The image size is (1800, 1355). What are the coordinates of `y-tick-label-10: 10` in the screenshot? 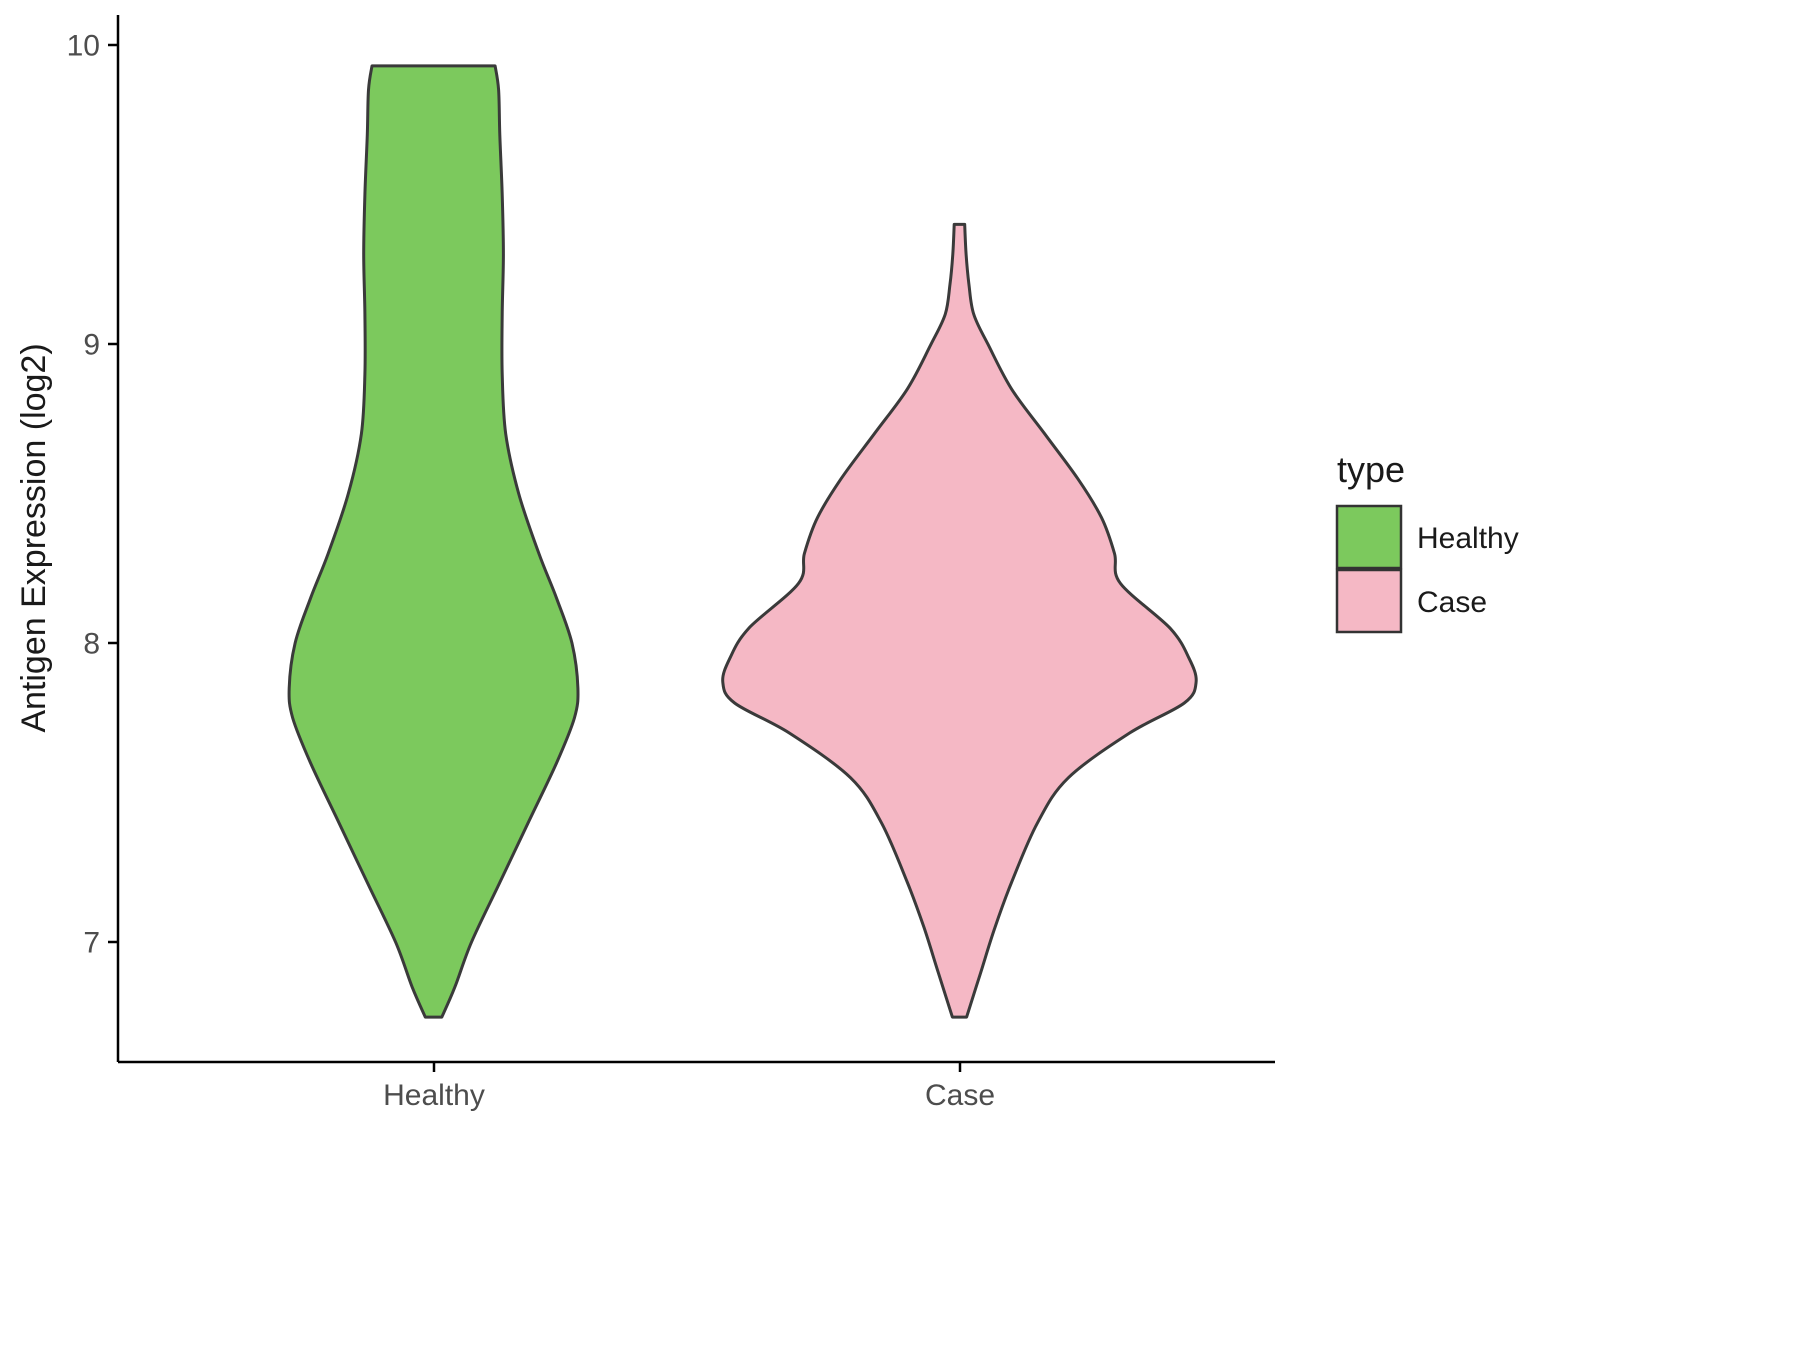 It's located at (83, 46).